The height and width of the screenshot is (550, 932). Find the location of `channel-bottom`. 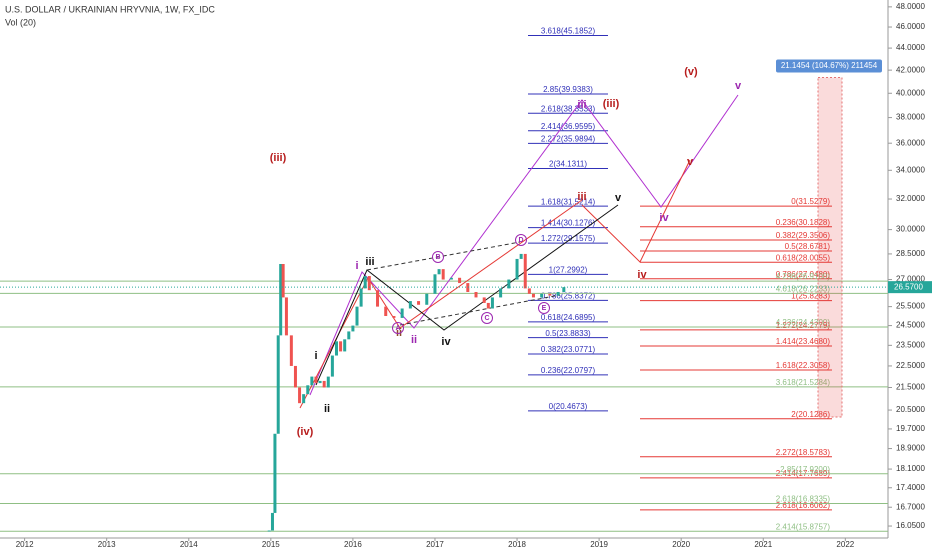

channel-bottom is located at coordinates (480, 310).